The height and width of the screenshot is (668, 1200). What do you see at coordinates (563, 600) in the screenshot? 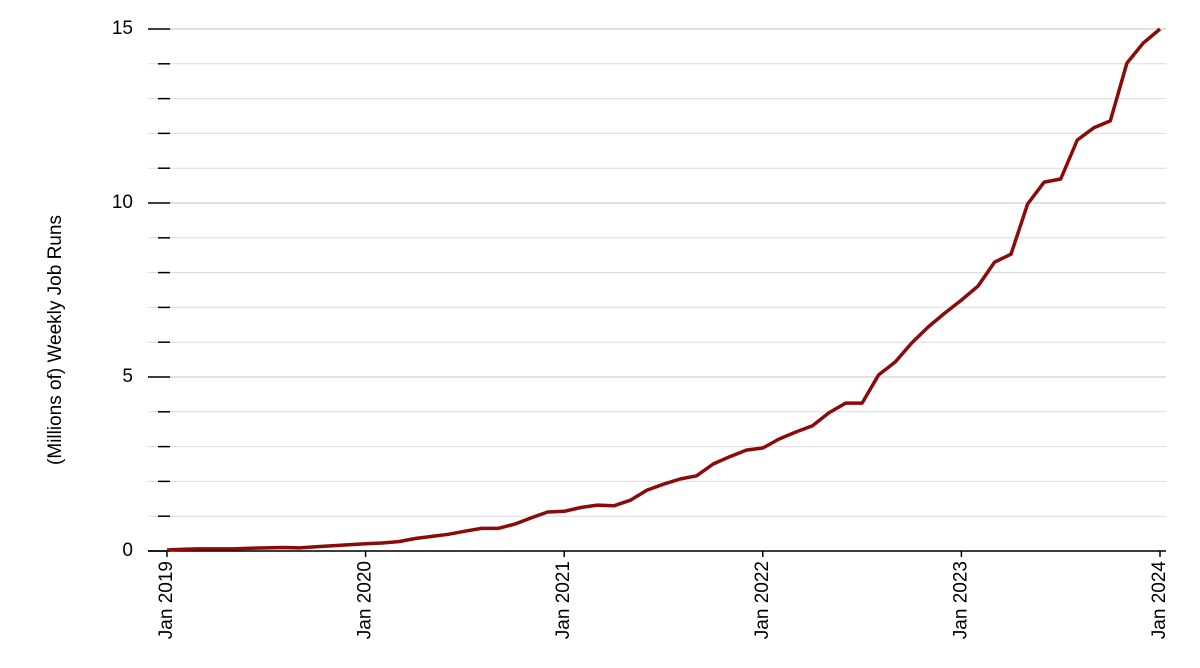
I see `x-tick-label: Jan 2021` at bounding box center [563, 600].